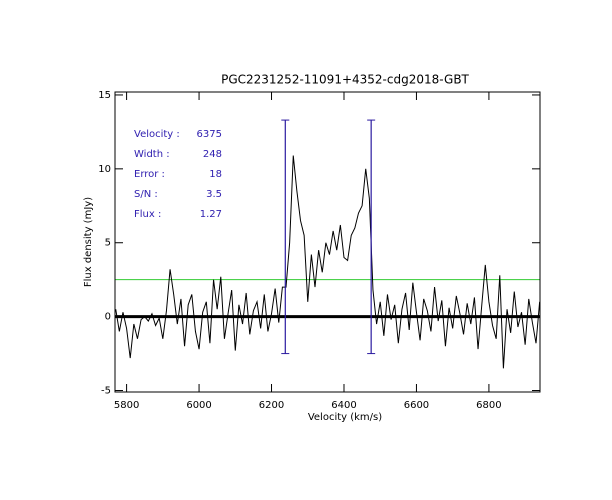 The image size is (612, 500). Describe the element at coordinates (152, 154) in the screenshot. I see `annotation-label: Width :` at that location.